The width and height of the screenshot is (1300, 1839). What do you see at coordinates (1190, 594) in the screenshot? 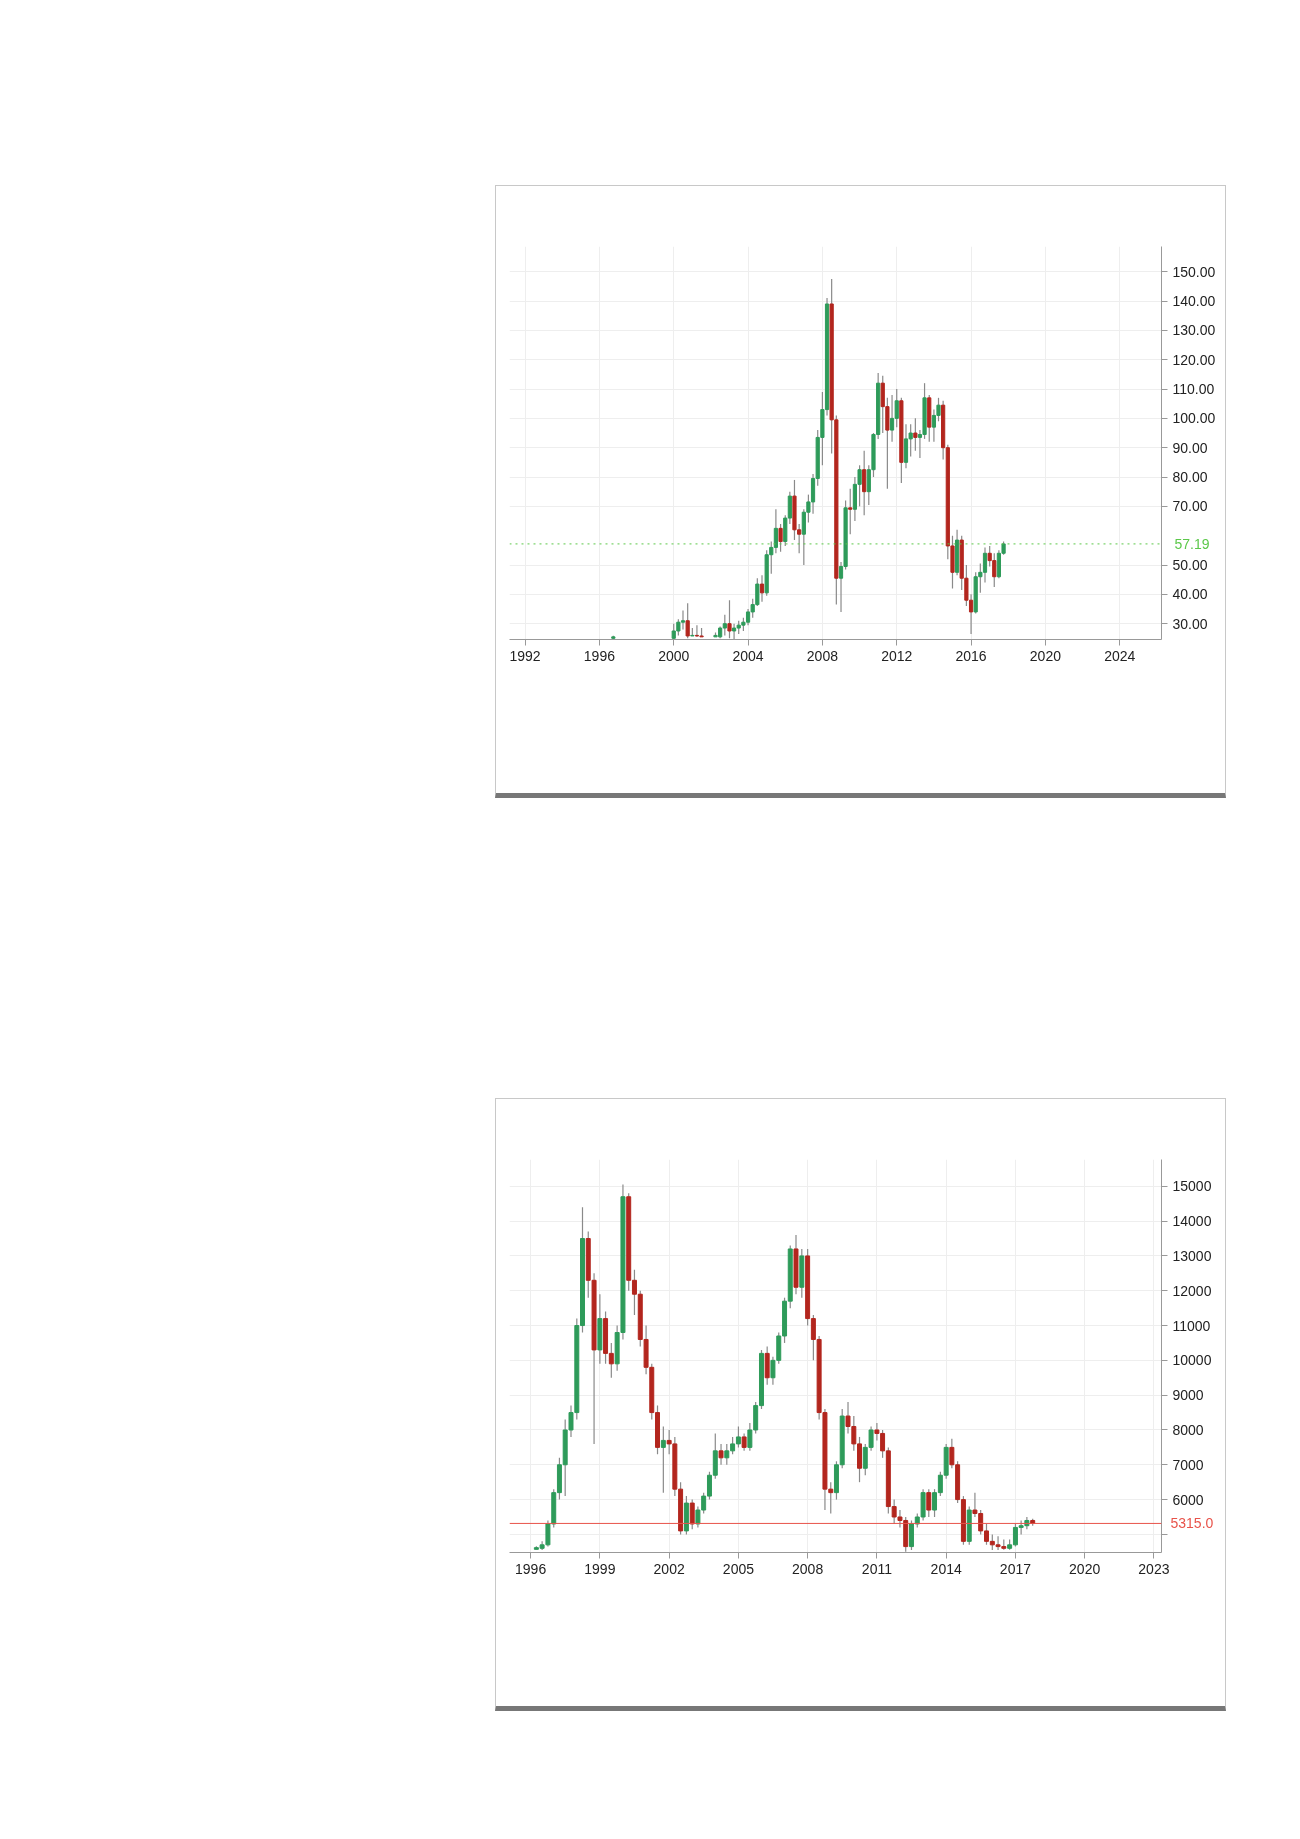
I see `y-tick-label: 40.00` at bounding box center [1190, 594].